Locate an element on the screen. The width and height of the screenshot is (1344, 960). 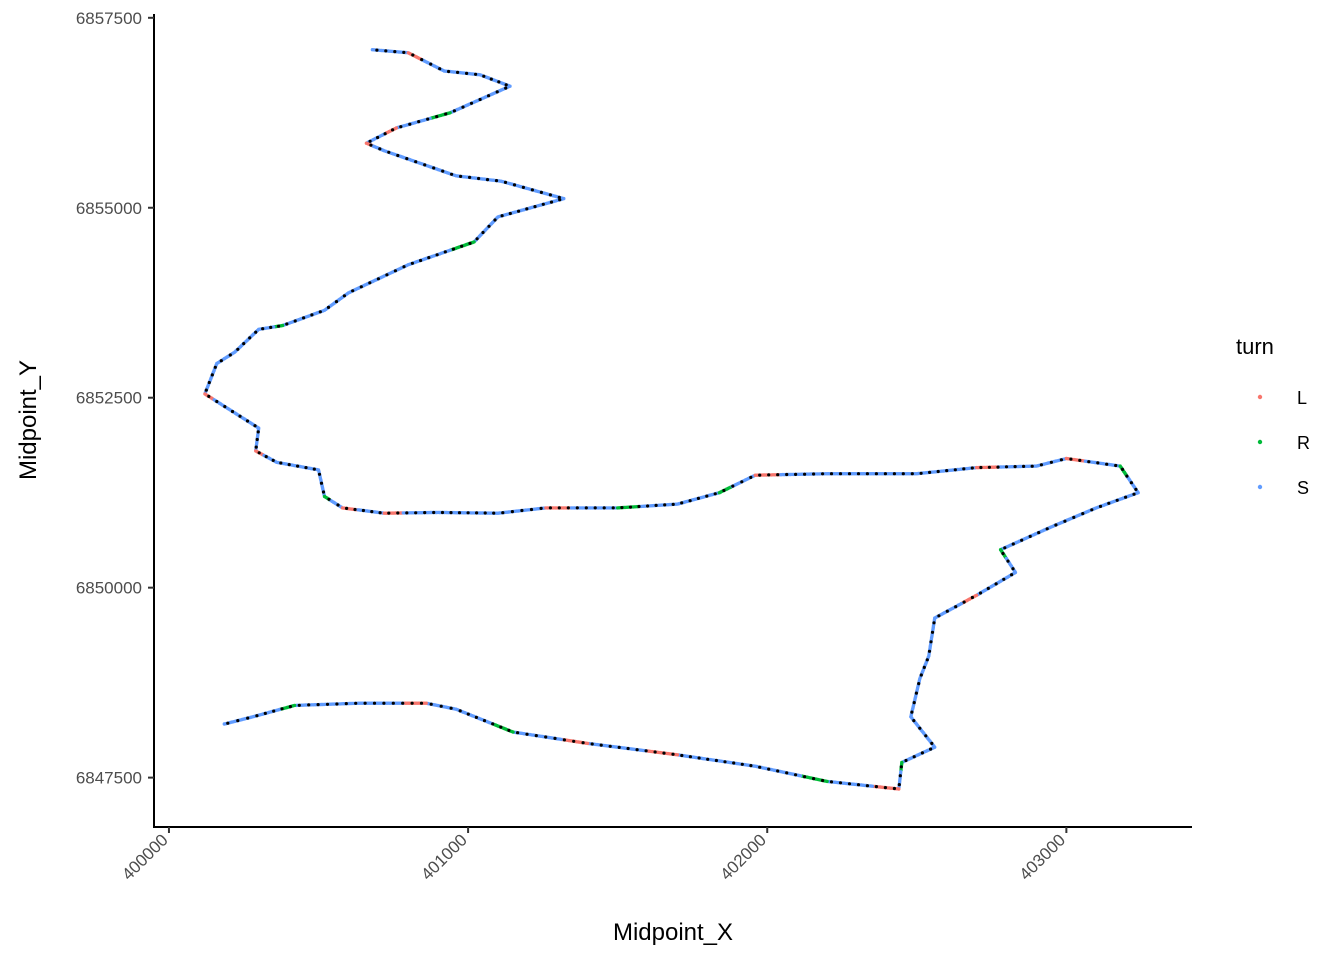
legend-label: R is located at coordinates (1303, 443).